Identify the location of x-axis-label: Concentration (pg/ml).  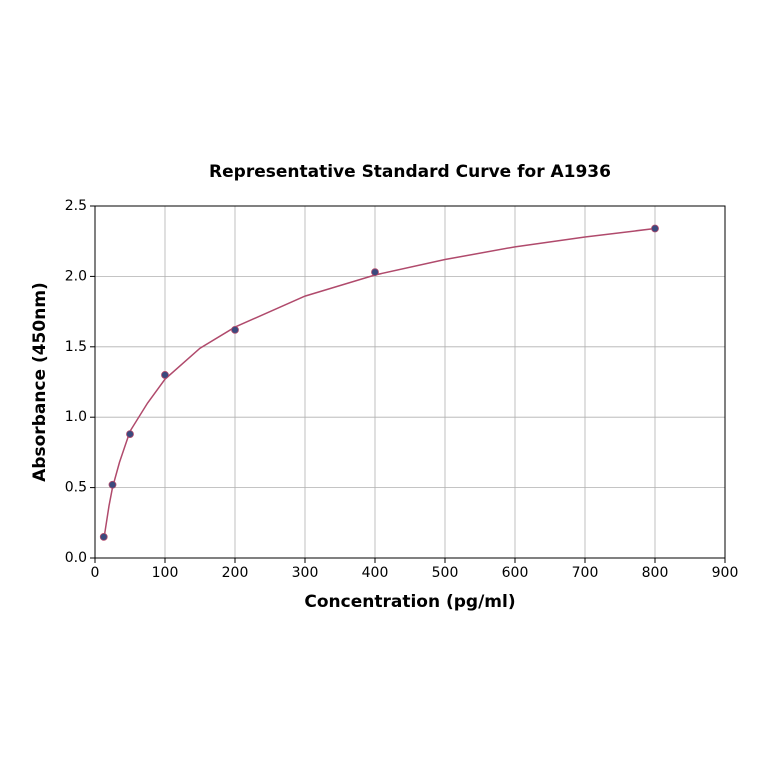
(409, 602).